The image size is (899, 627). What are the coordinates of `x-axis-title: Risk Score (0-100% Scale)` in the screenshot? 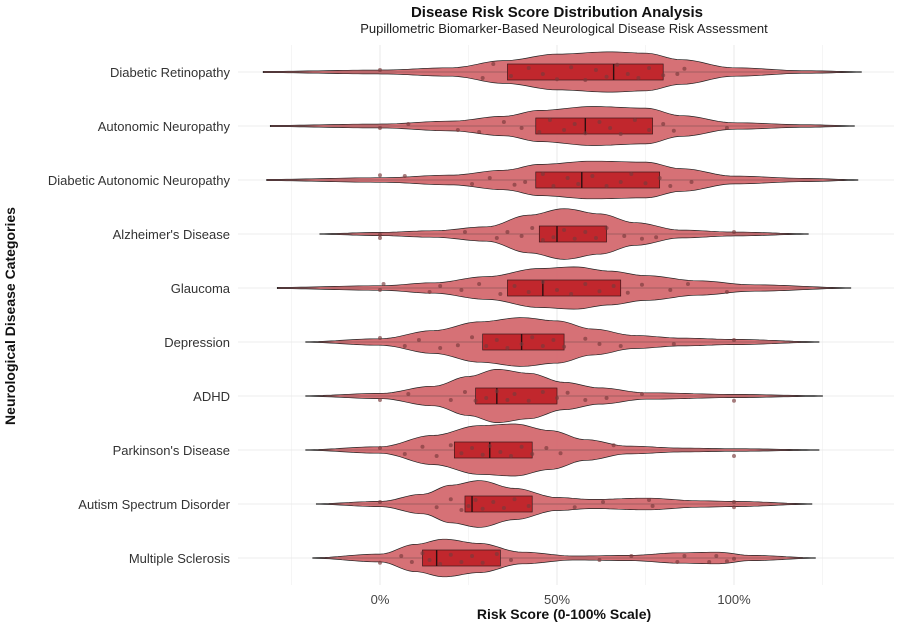 It's located at (564, 614).